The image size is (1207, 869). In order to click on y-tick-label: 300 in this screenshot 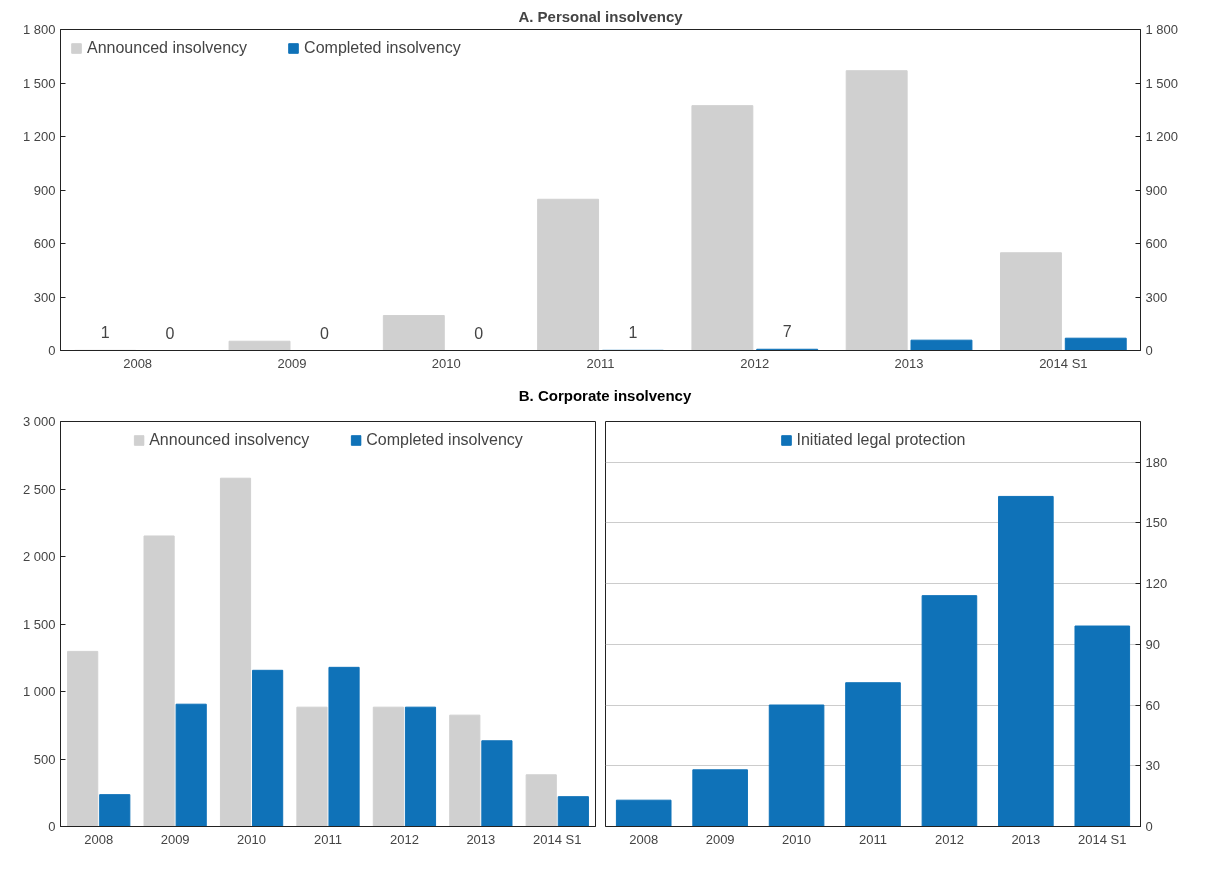, I will do `click(44, 297)`.